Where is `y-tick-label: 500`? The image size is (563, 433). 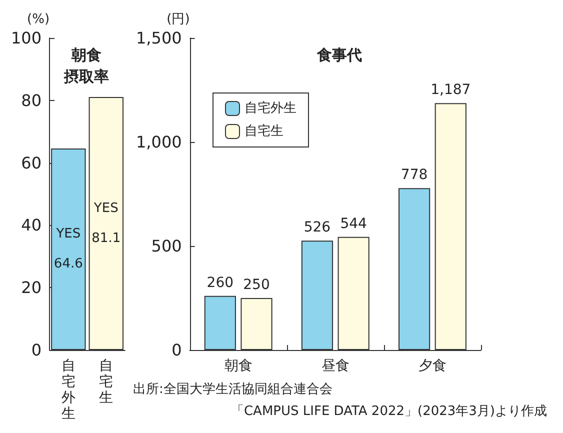
y-tick-label: 500 is located at coordinates (166, 246).